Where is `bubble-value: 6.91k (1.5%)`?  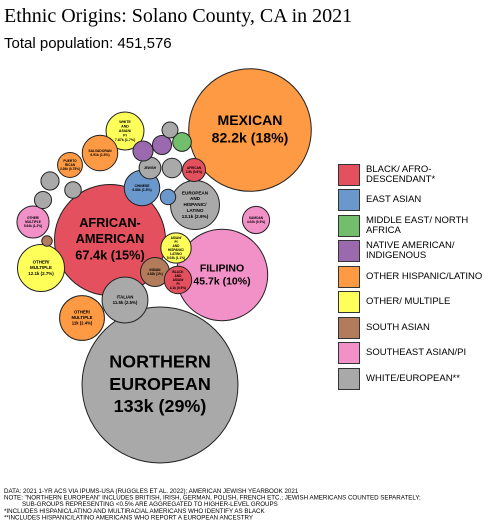
bubble-value: 6.91k (1.5%) is located at coordinates (99, 155).